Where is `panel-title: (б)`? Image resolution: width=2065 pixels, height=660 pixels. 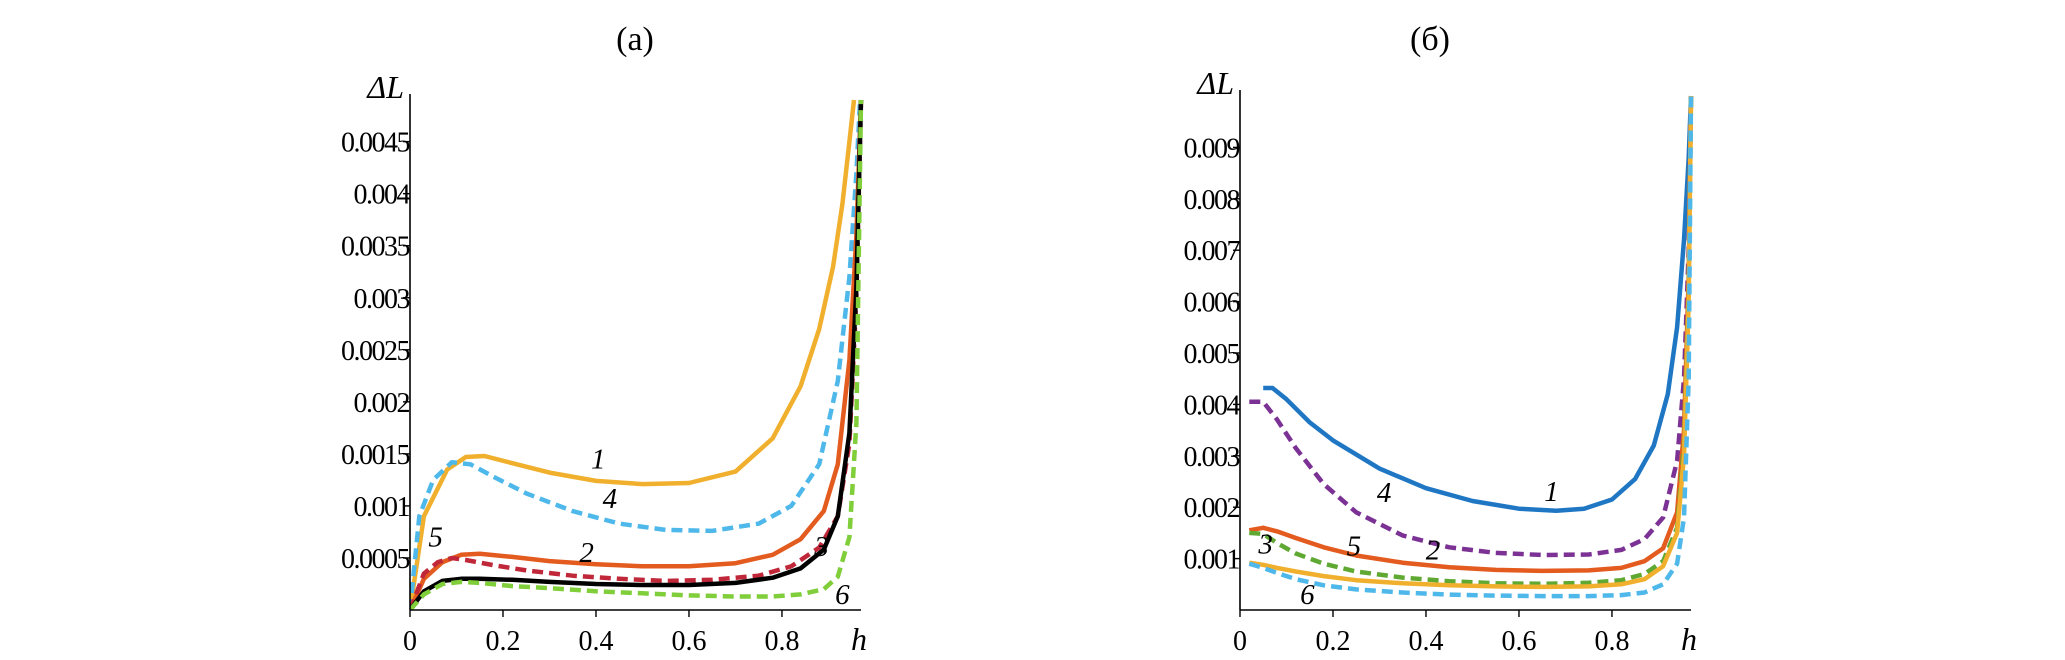 panel-title: (б) is located at coordinates (1430, 39).